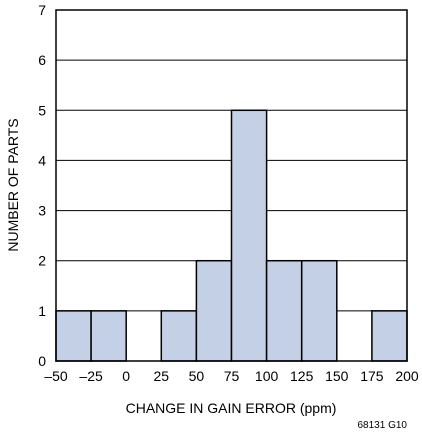 The image size is (422, 433). I want to click on x-tick-label: 75, so click(232, 376).